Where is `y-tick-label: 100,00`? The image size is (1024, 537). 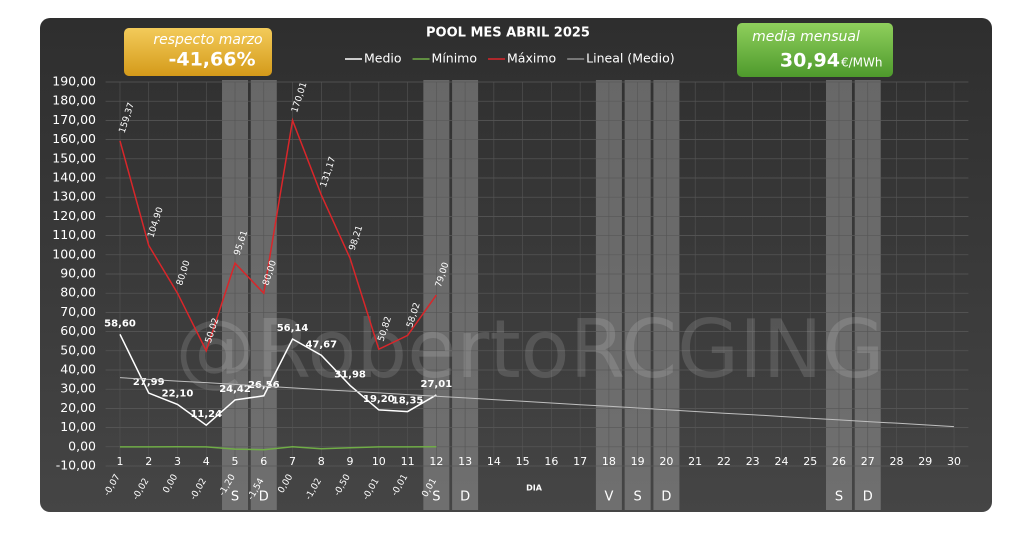 y-tick-label: 100,00 is located at coordinates (74, 253).